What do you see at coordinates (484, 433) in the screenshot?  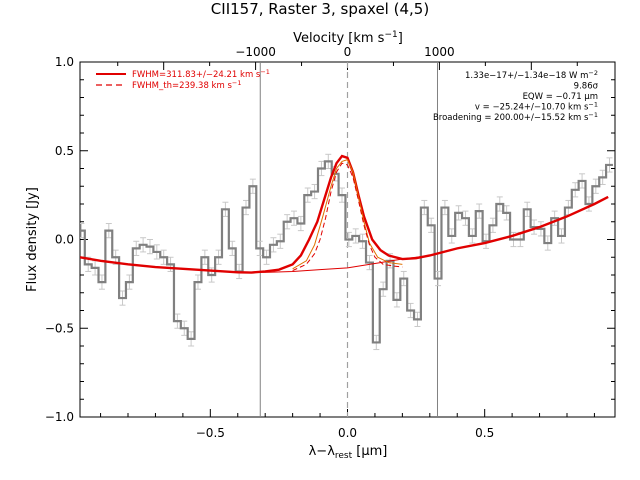 I see `x-tick-label: 0.5` at bounding box center [484, 433].